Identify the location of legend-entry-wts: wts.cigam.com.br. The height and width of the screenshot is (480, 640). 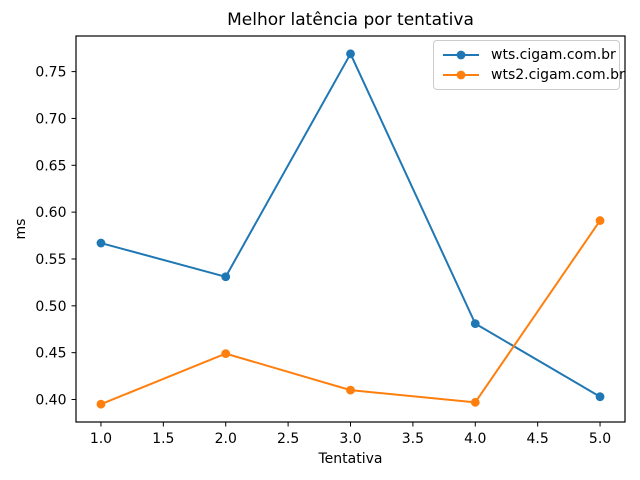
(529, 55).